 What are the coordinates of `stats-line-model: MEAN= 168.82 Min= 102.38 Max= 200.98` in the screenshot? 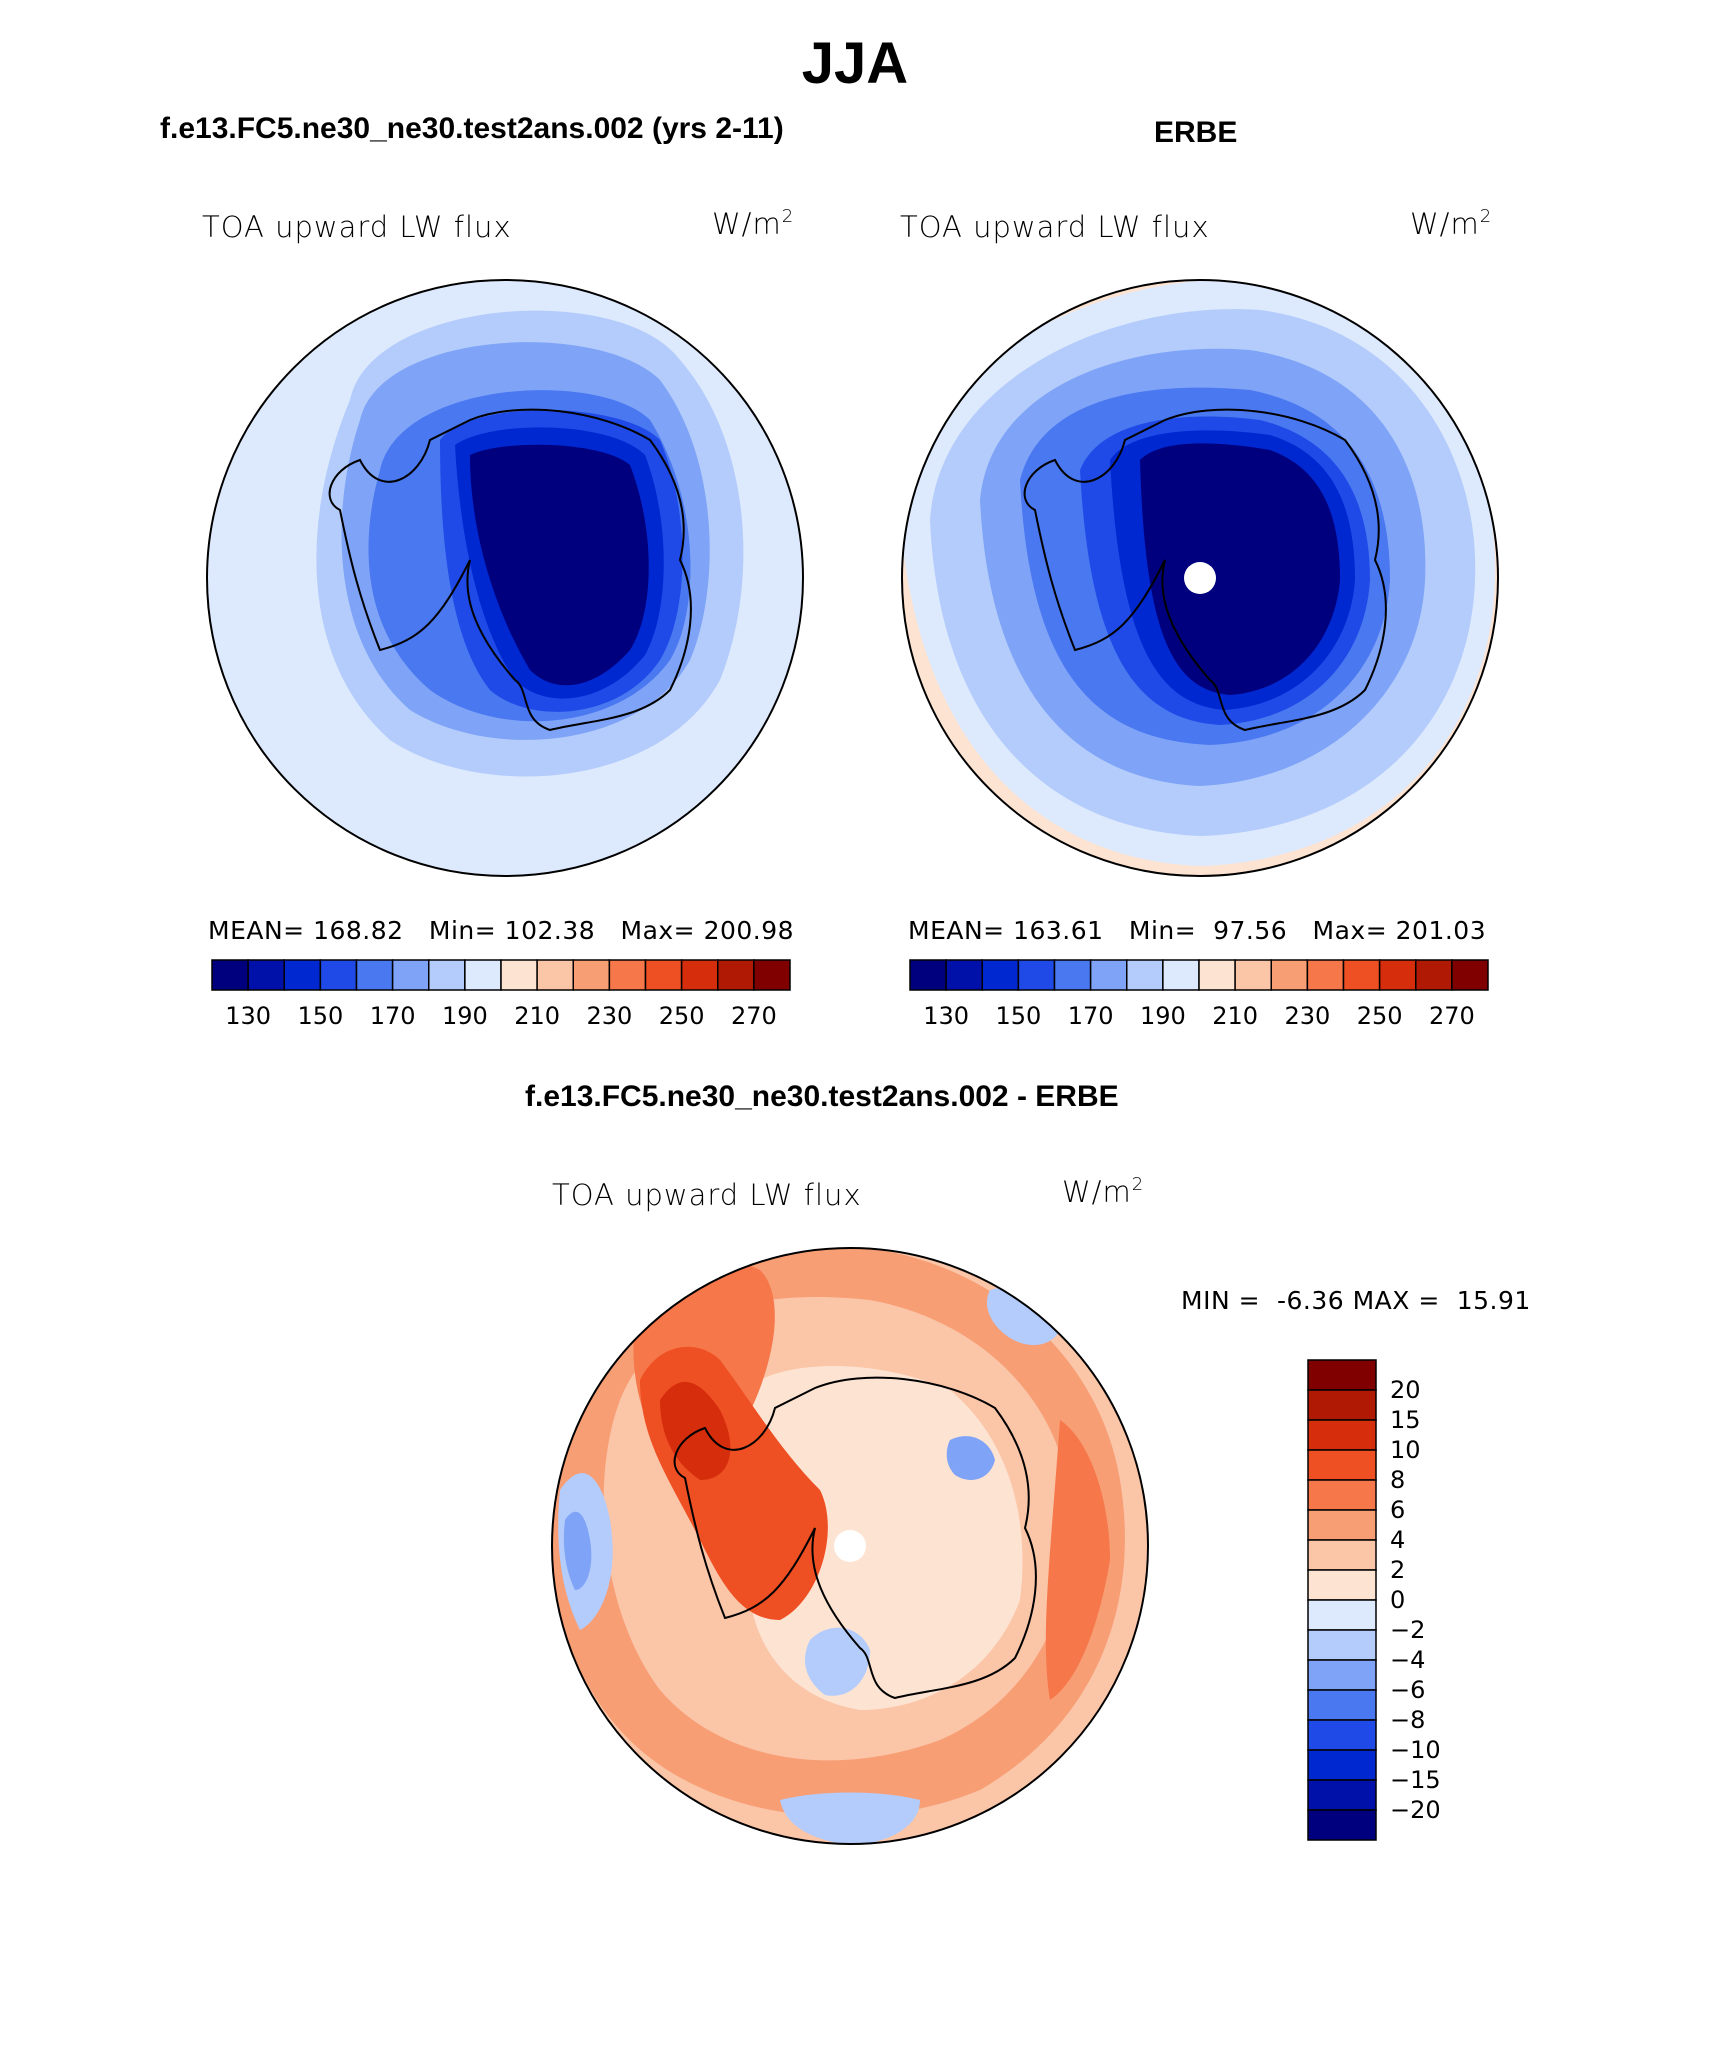 It's located at (501, 930).